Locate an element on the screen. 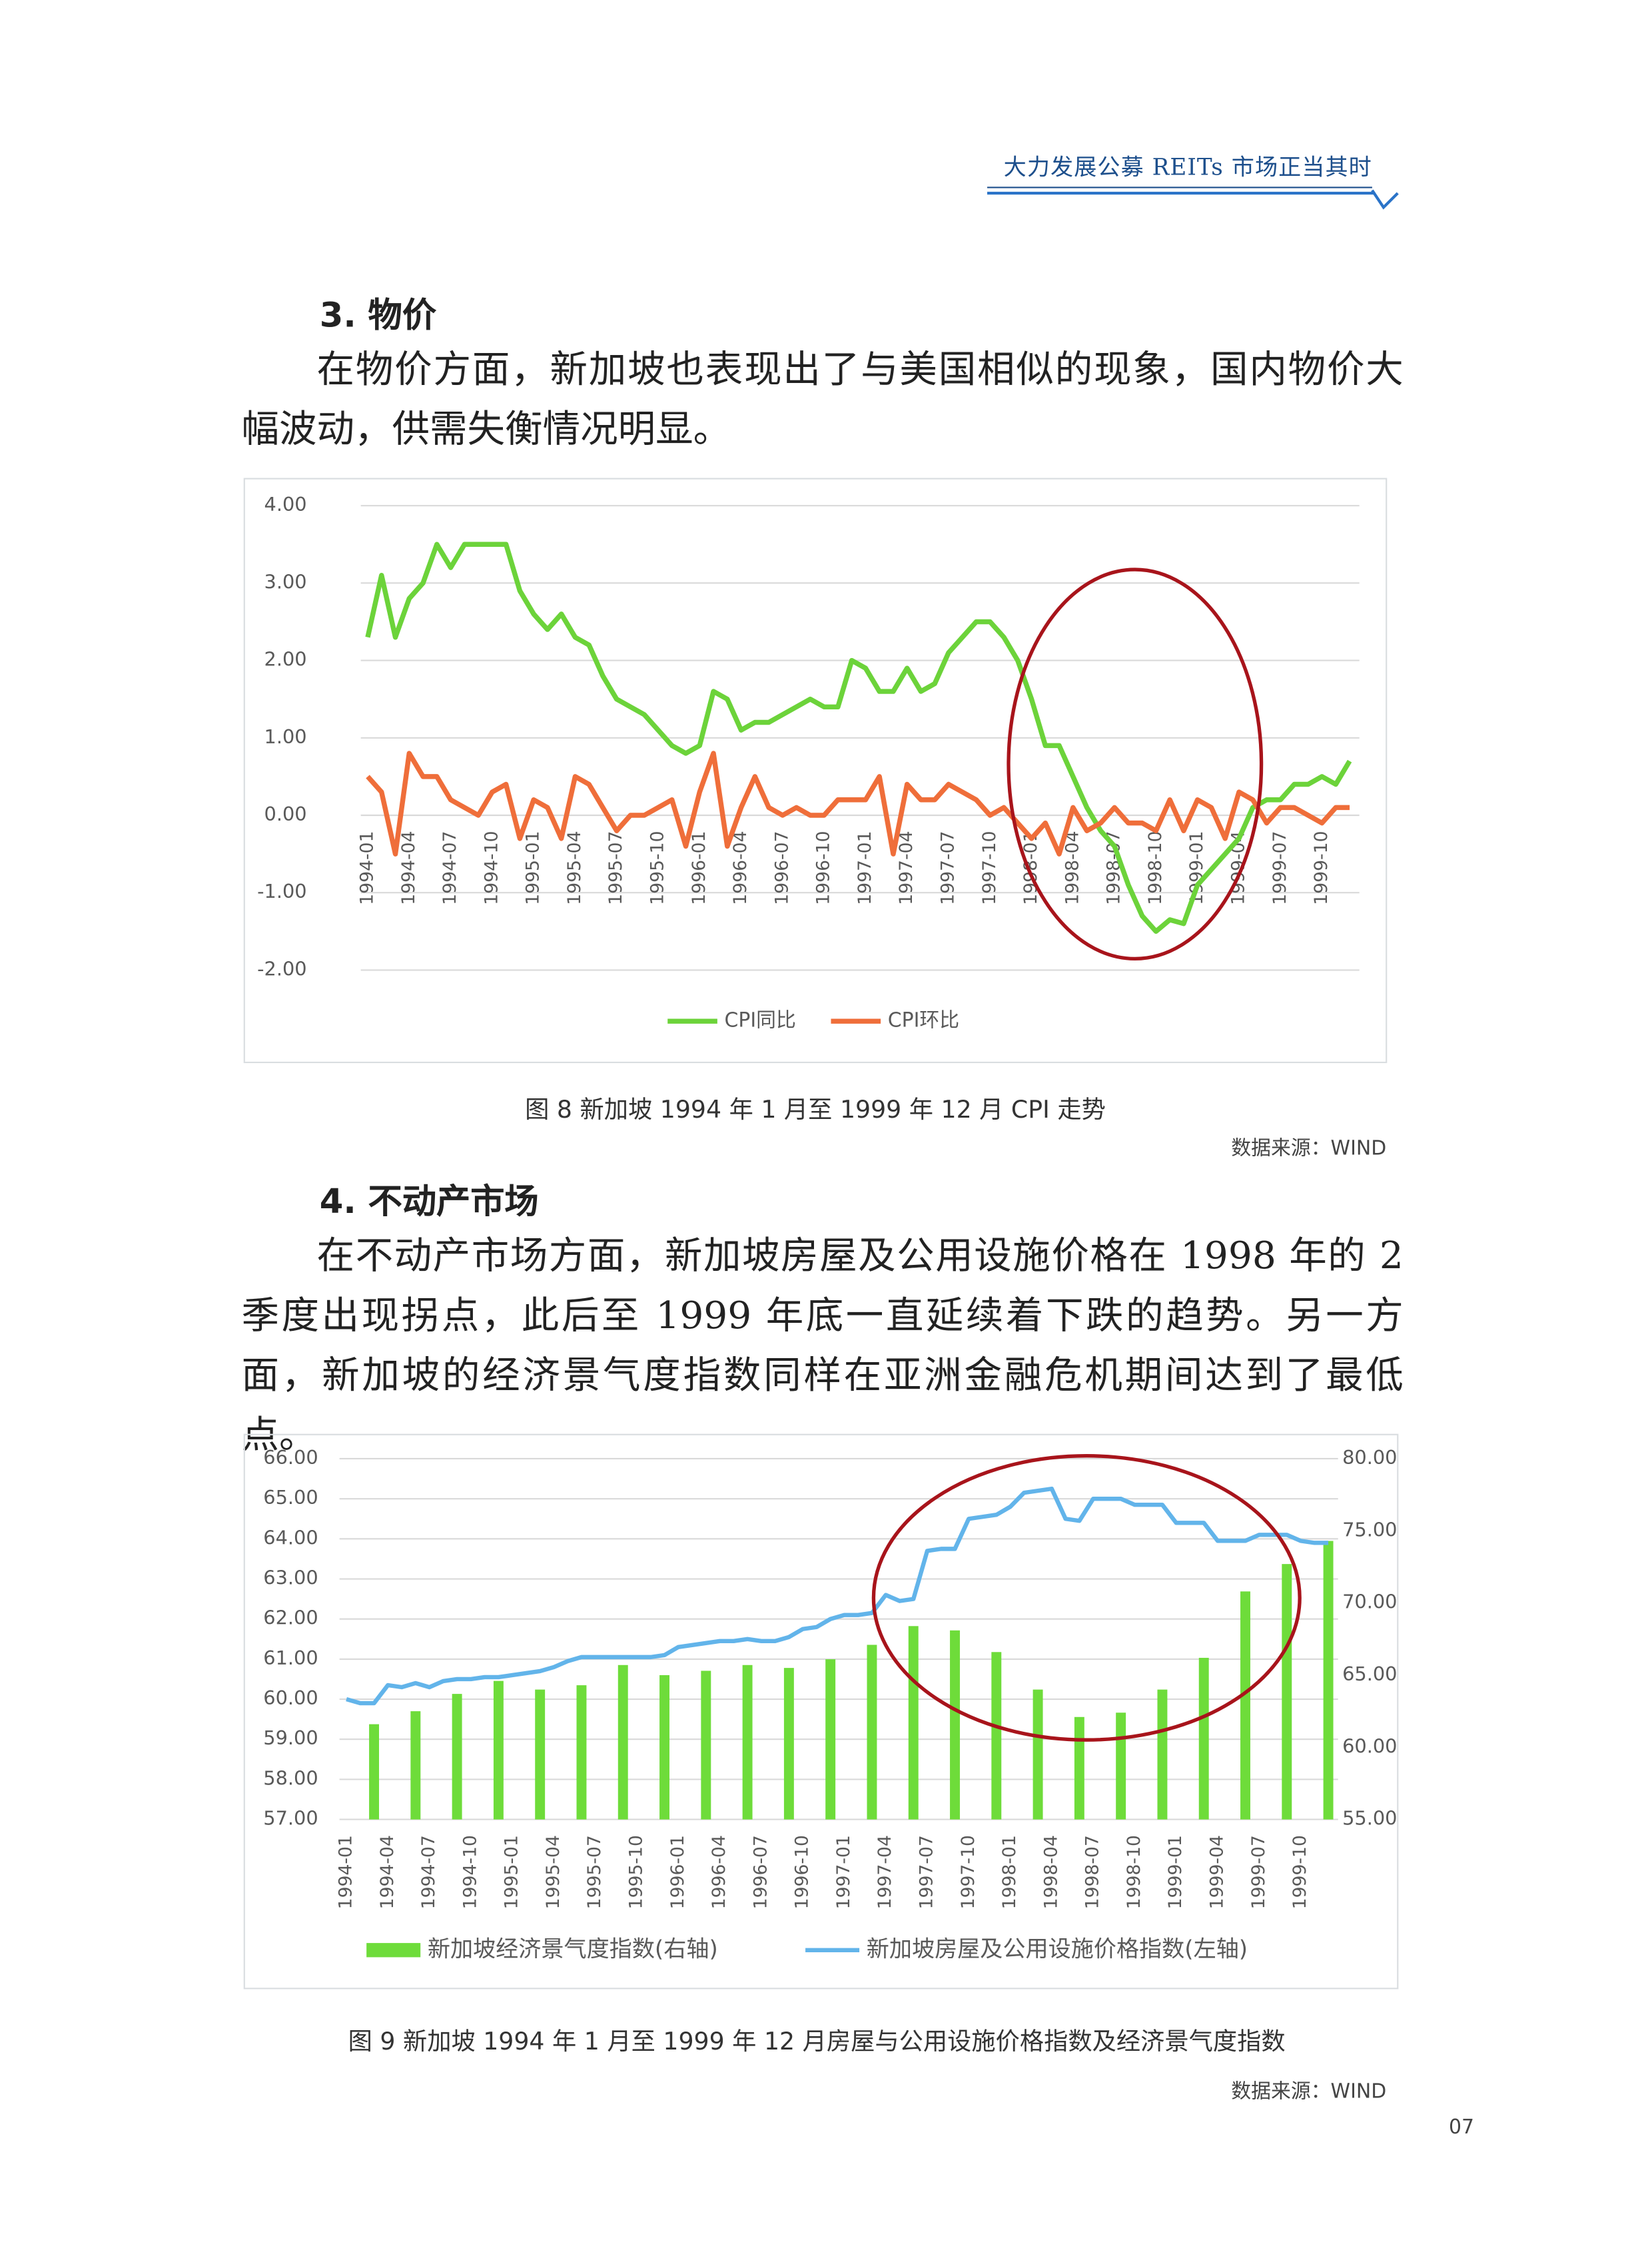  y-tick-label: 3.00 is located at coordinates (285, 581).